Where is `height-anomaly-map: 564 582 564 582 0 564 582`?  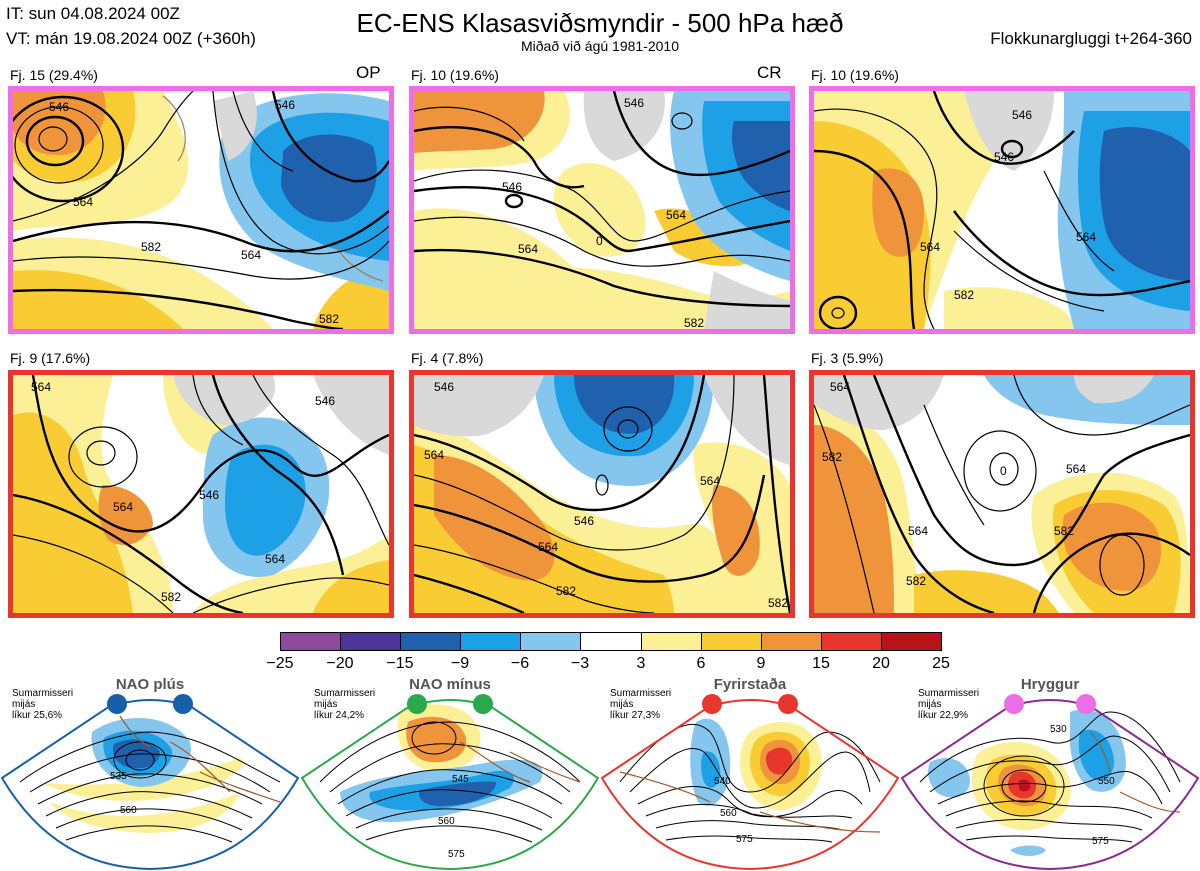 height-anomaly-map: 564 582 564 582 0 564 582 is located at coordinates (1002, 494).